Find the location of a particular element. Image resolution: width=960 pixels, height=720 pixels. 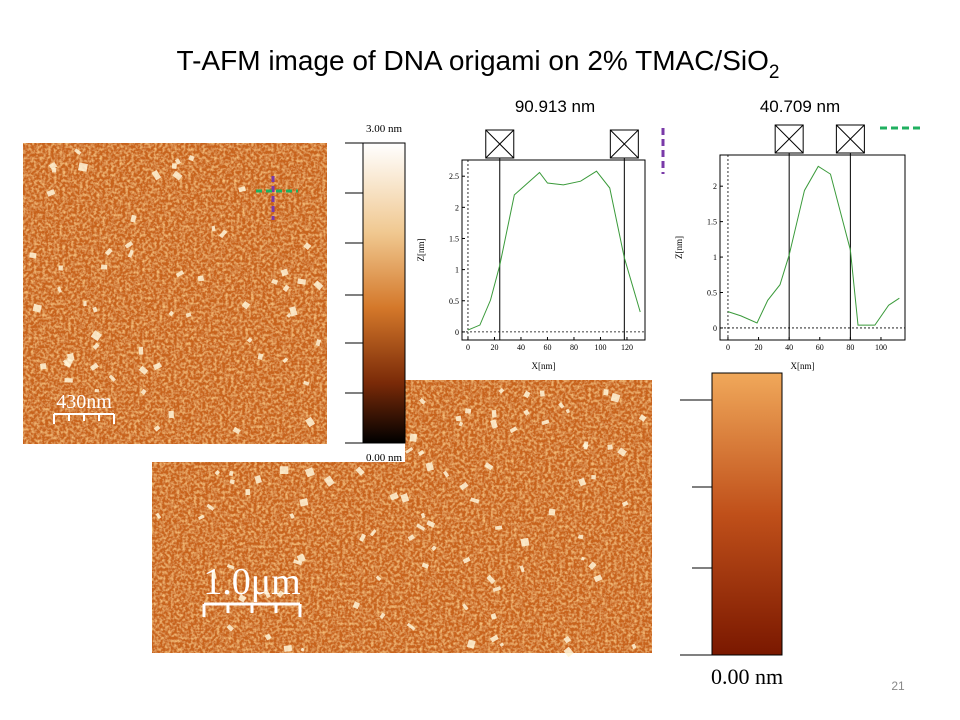

profile-title: 40.709 nm is located at coordinates (800, 106).